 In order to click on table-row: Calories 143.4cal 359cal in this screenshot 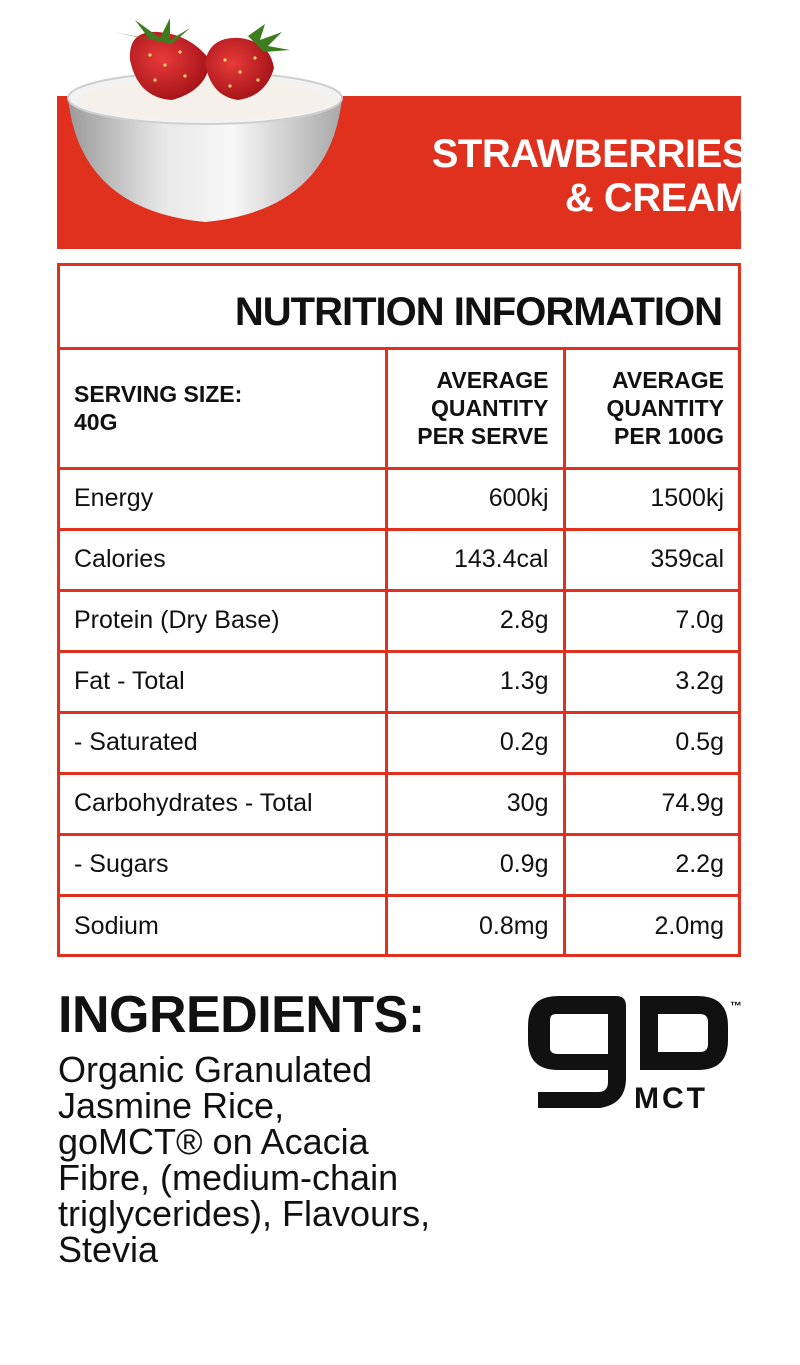, I will do `click(399, 560)`.